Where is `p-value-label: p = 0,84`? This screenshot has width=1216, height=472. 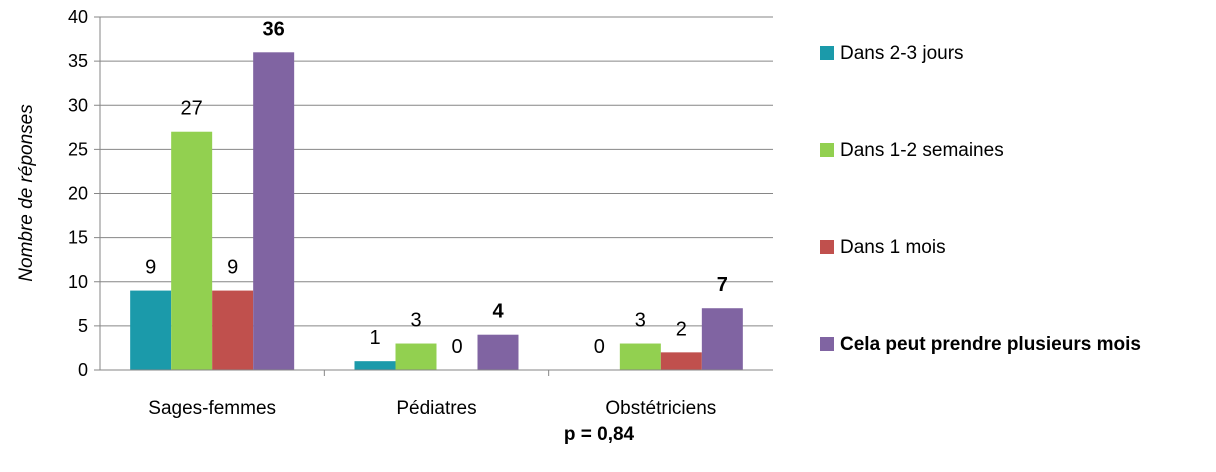 p-value-label: p = 0,84 is located at coordinates (599, 434).